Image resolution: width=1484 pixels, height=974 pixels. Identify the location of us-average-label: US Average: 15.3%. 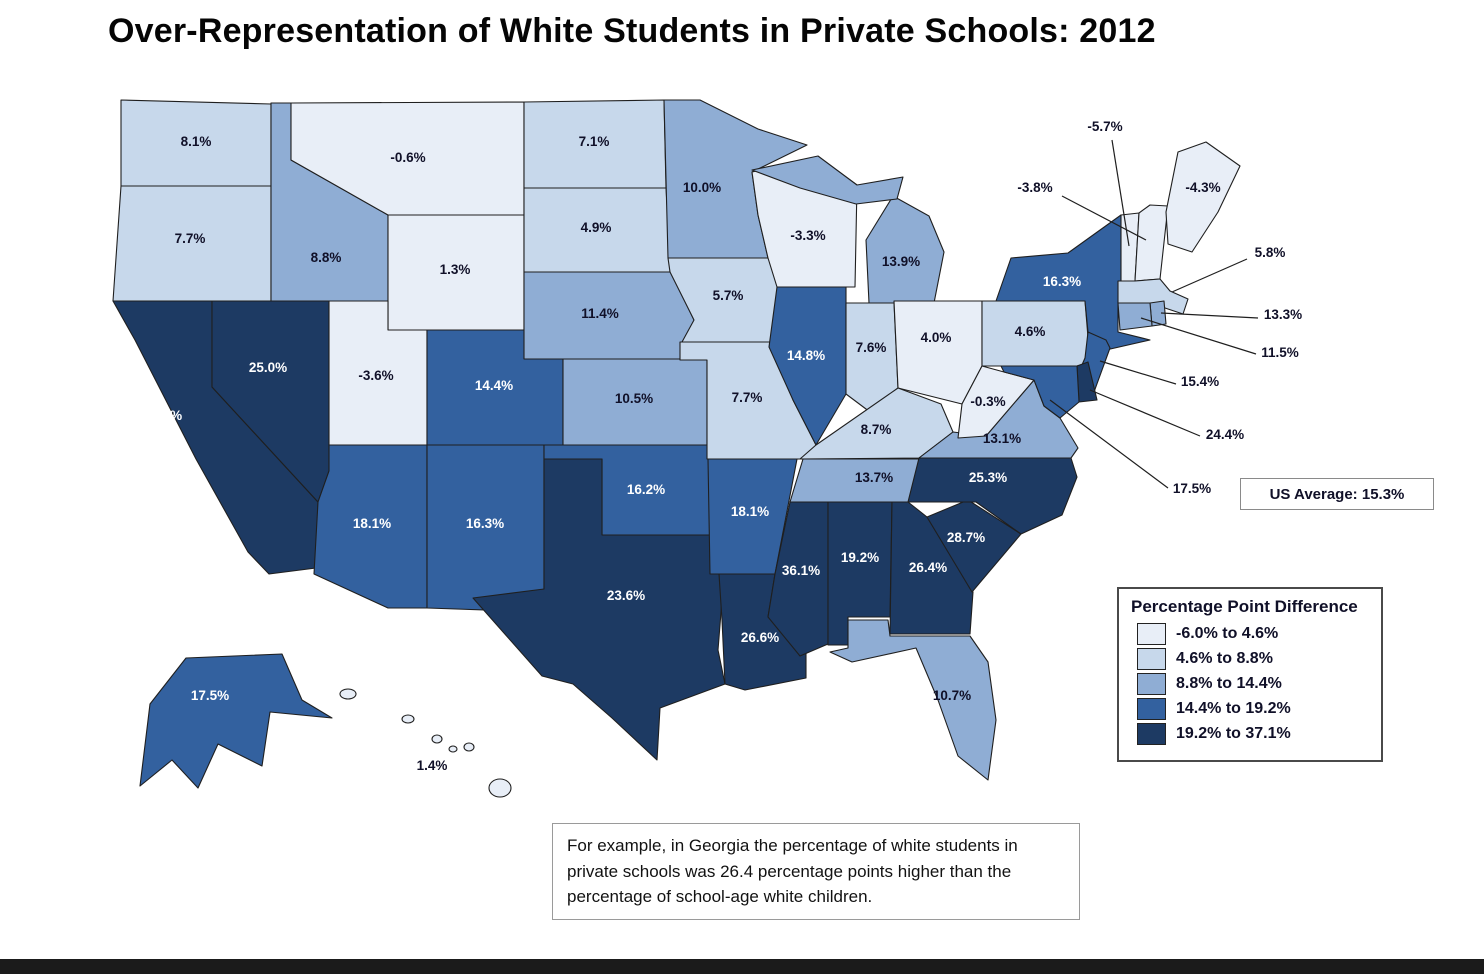
(1337, 494).